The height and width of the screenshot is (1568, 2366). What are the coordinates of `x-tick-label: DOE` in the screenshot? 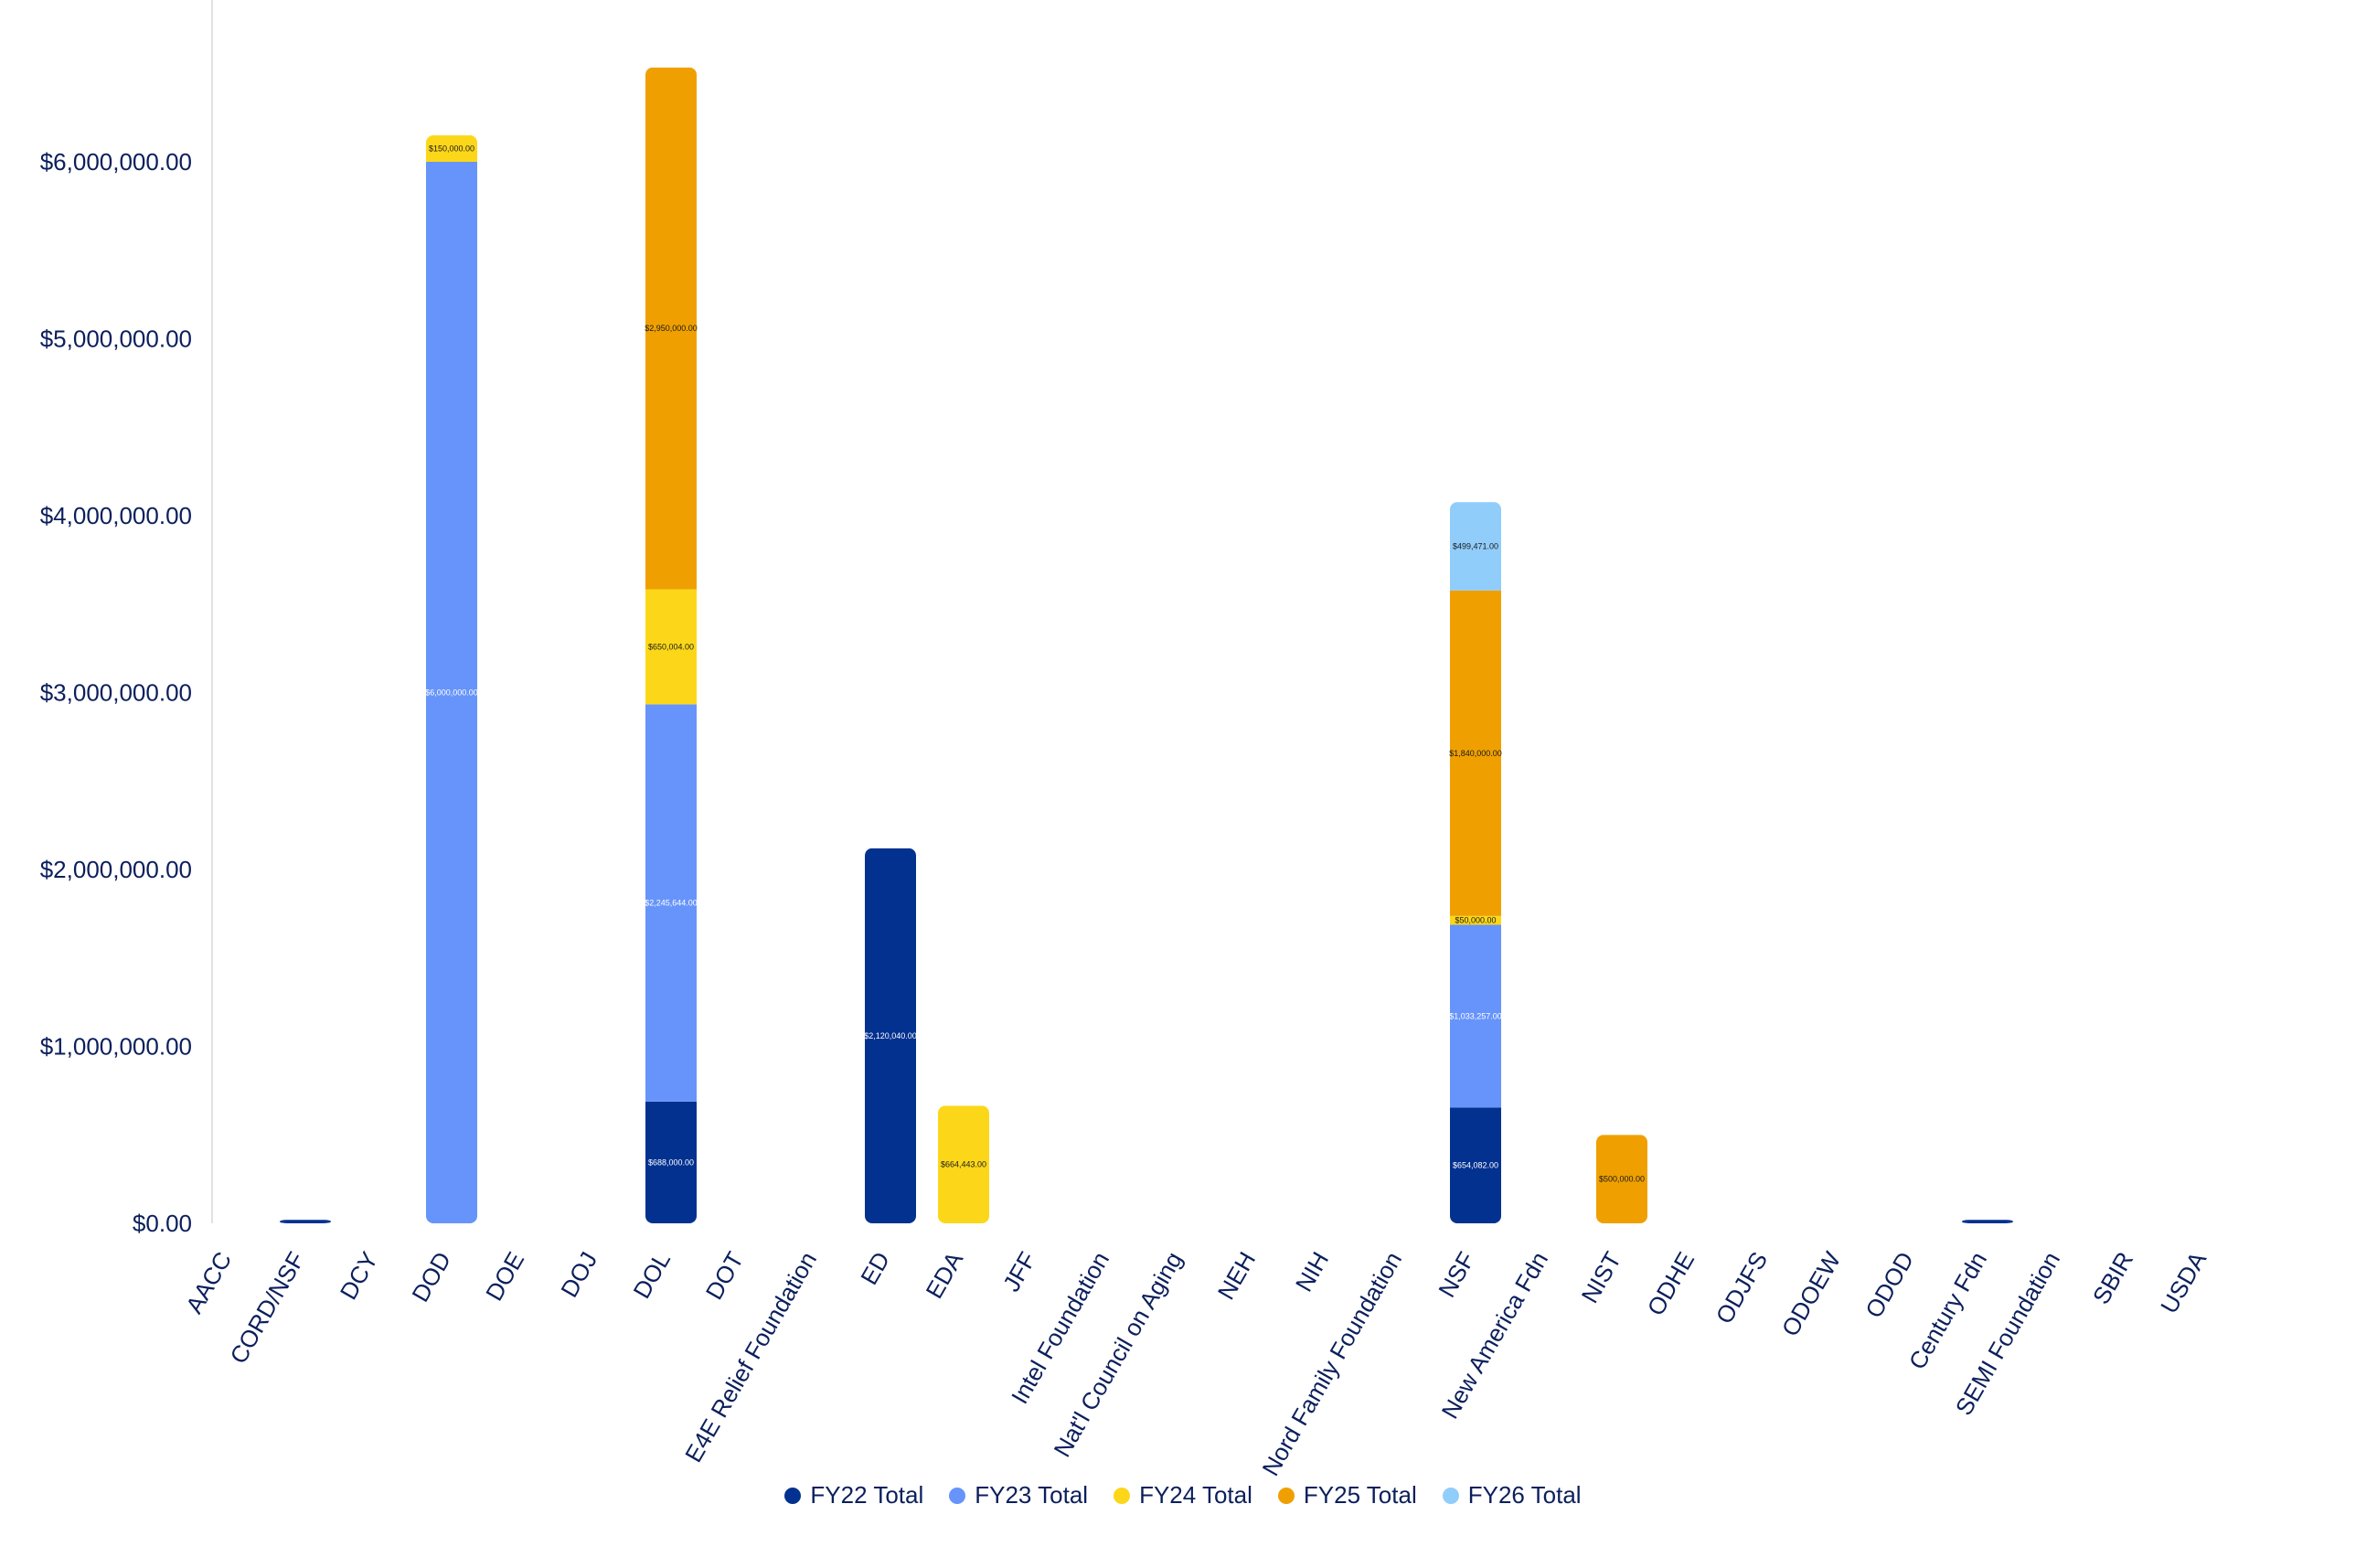 It's located at (504, 1276).